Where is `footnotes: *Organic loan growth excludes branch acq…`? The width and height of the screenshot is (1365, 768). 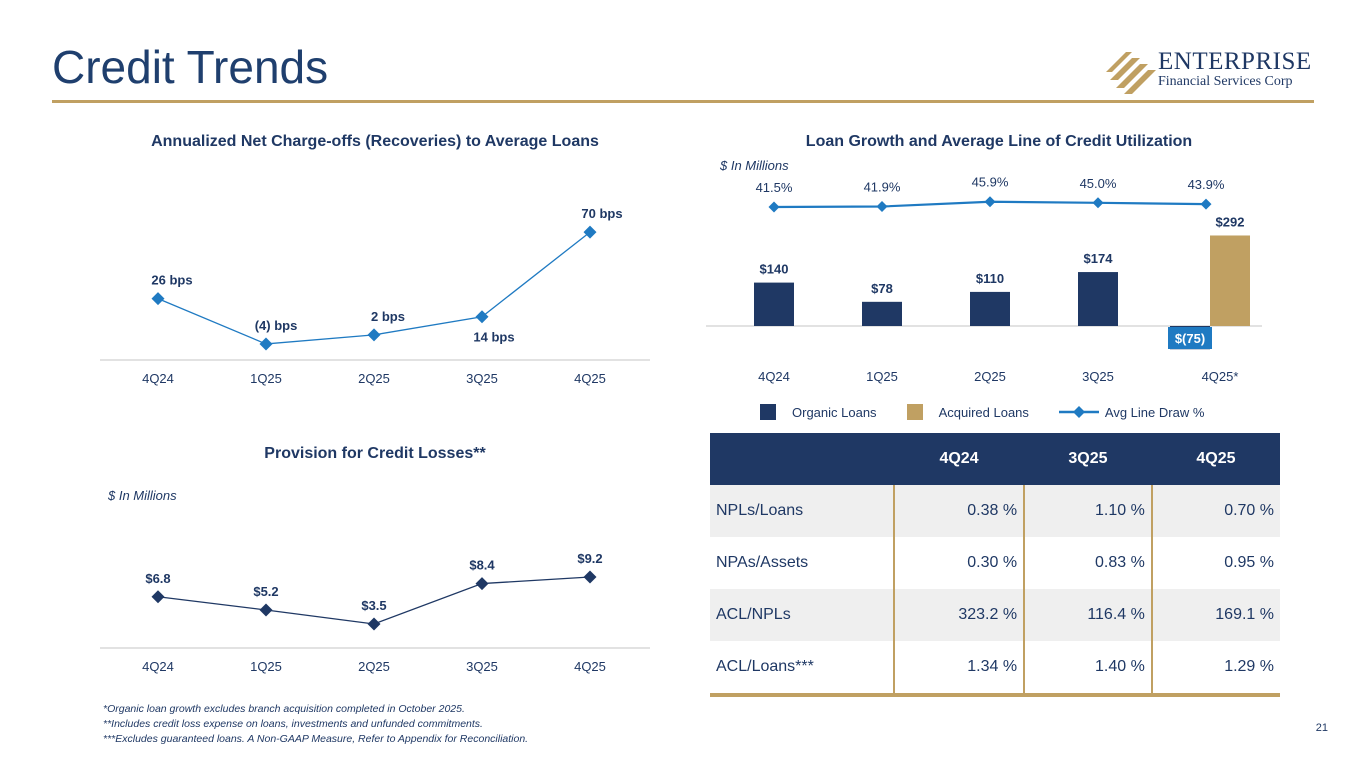
footnotes: *Organic loan growth excludes branch acq… is located at coordinates (315, 724).